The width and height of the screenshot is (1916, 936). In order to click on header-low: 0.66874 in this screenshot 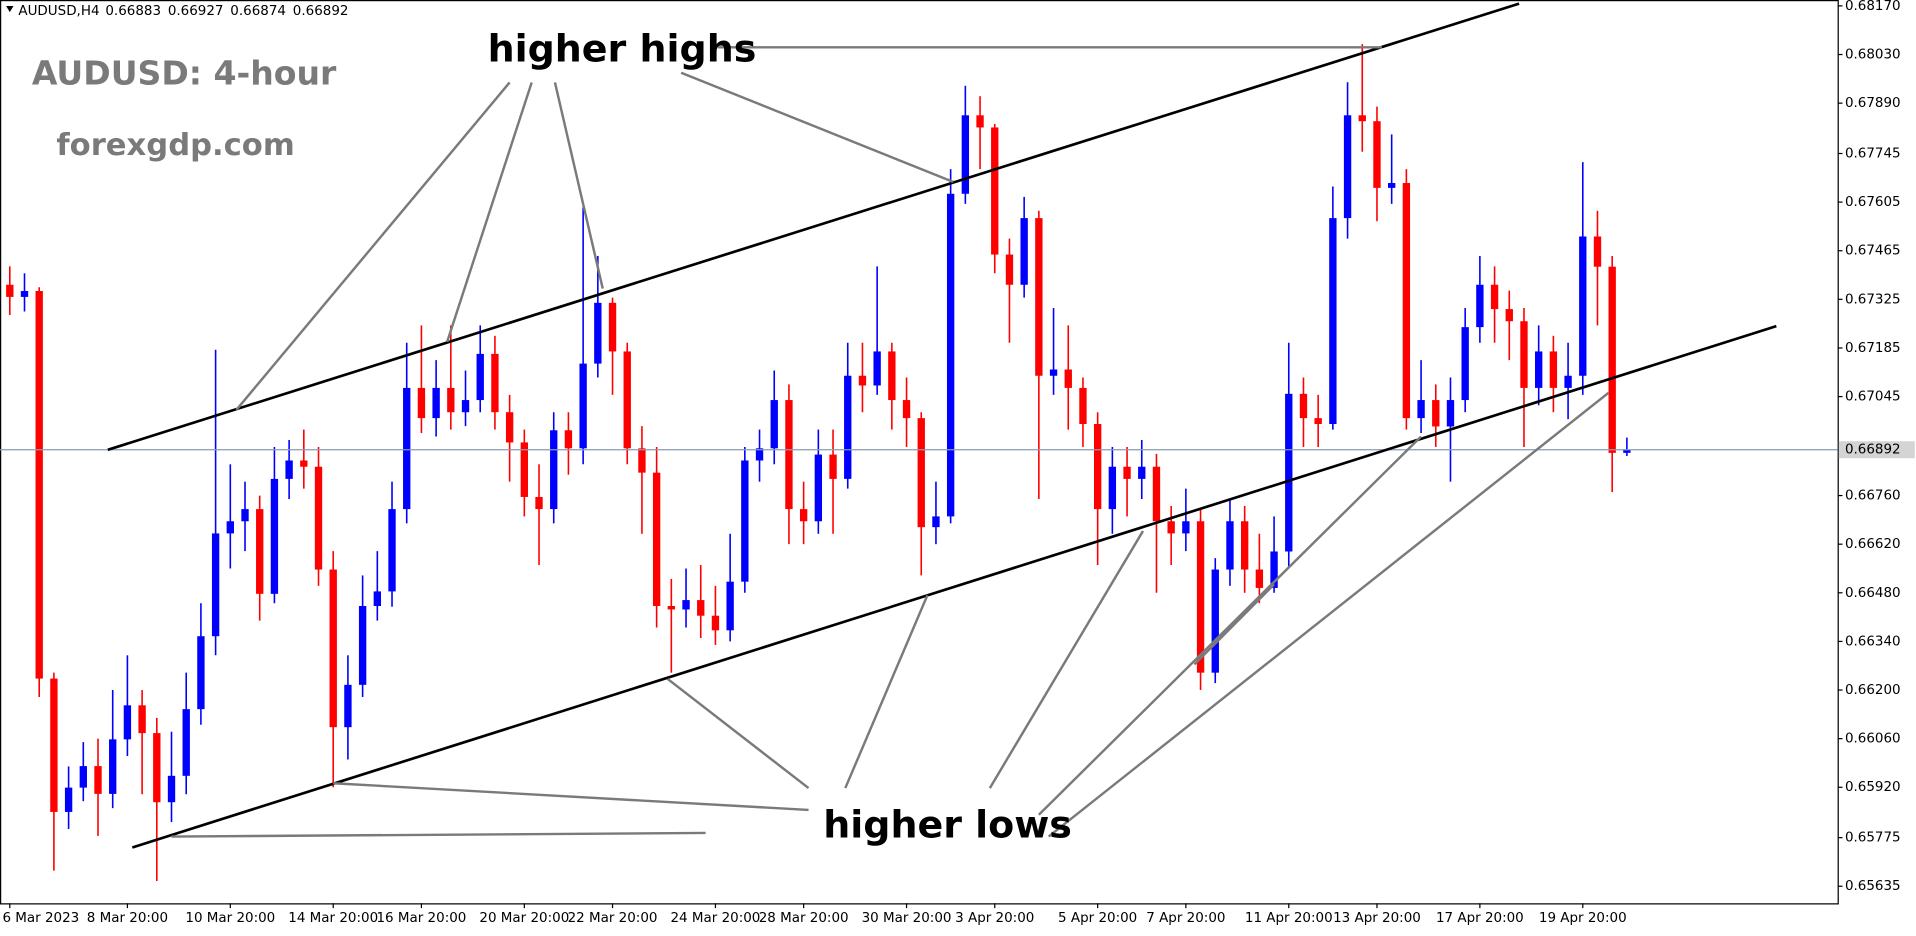, I will do `click(258, 11)`.